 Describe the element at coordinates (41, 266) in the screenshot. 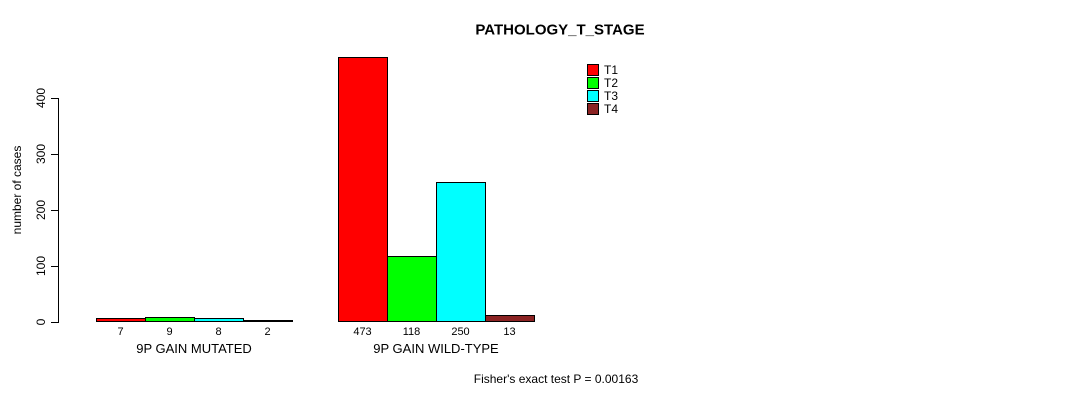

I see `y-axis-tick-label: 100` at that location.